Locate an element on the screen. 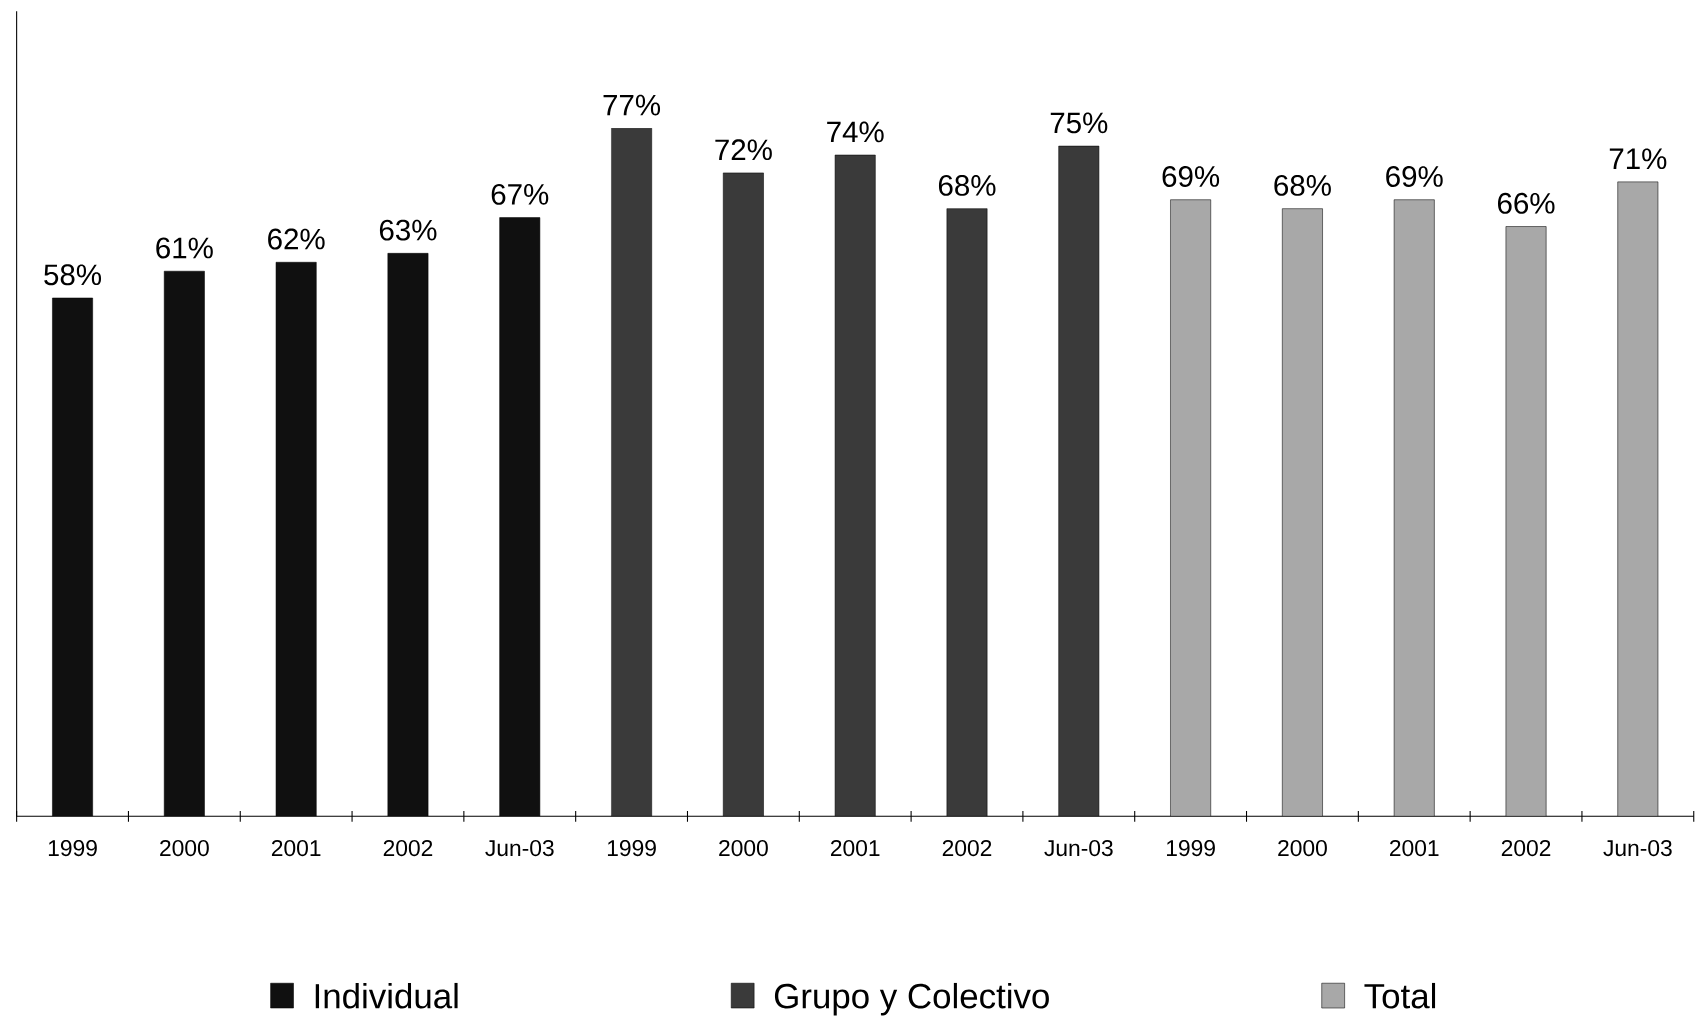  data-label: 61% is located at coordinates (184, 248).